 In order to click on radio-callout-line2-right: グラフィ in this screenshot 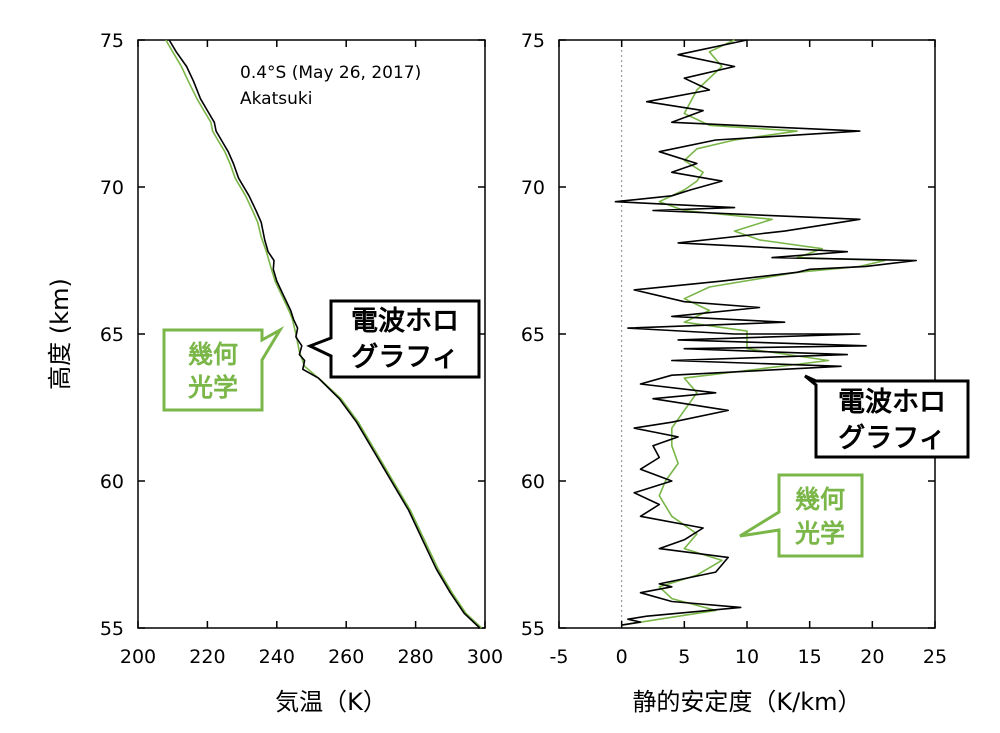, I will do `click(891, 438)`.